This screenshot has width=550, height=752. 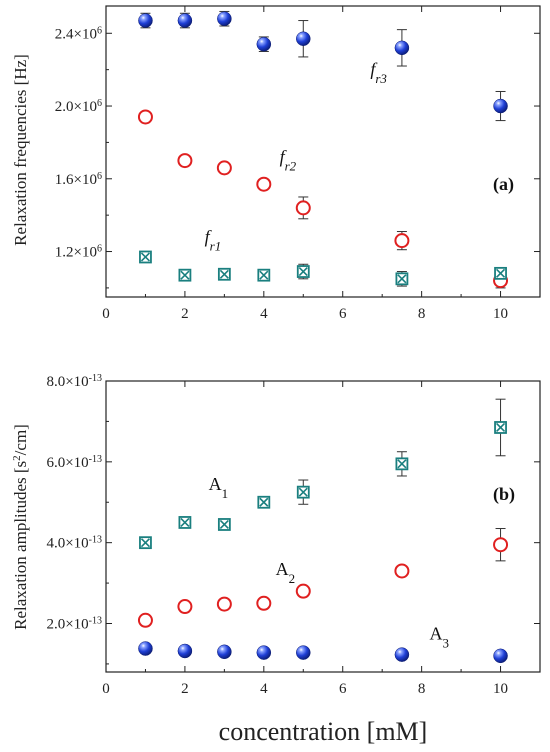 I want to click on series-annotation: A2, so click(x=286, y=572).